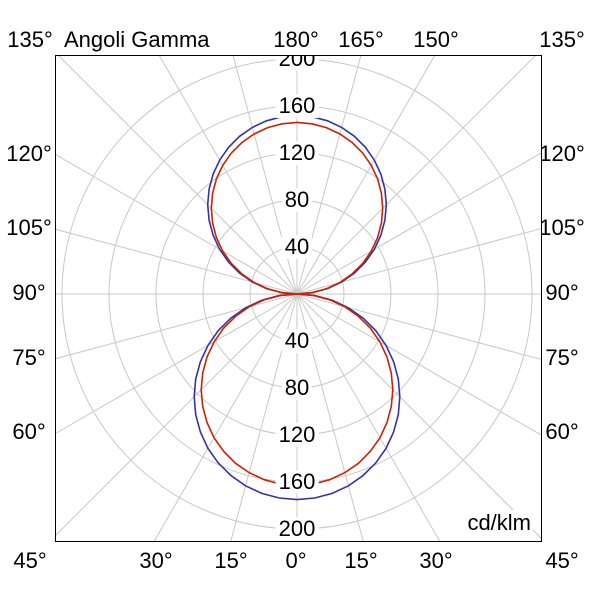  I want to click on gamma-label-right: 90°, so click(562, 292).